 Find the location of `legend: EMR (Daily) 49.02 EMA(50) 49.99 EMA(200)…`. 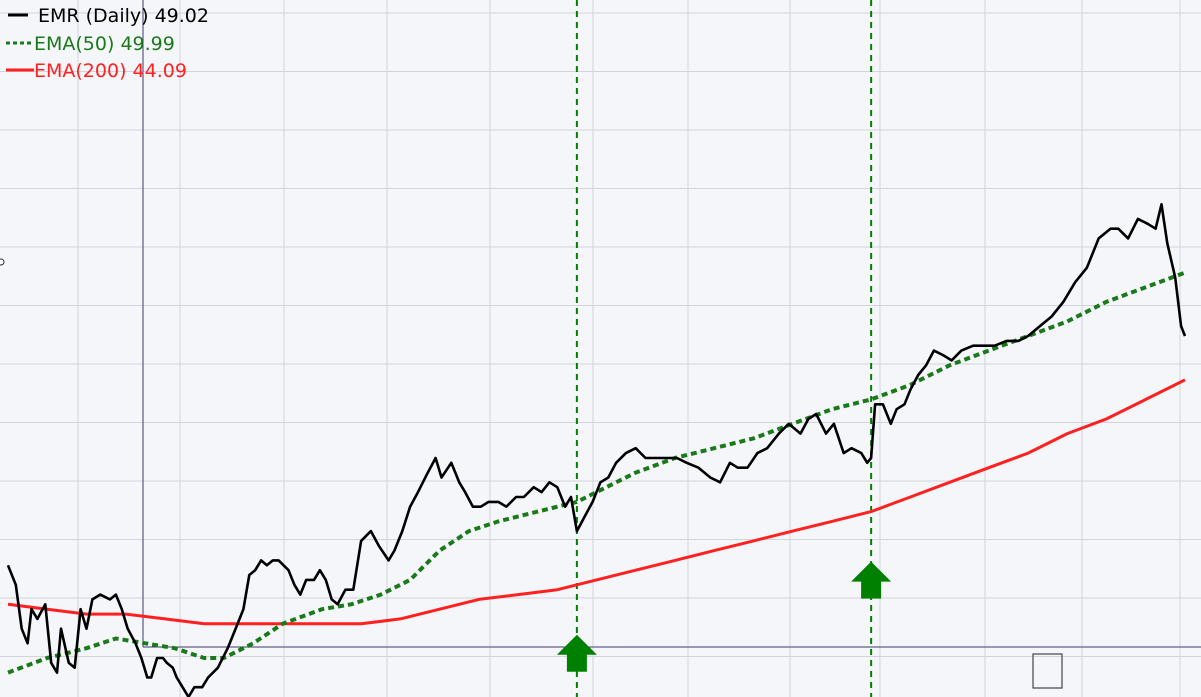

legend: EMR (Daily) 49.02 EMA(50) 49.99 EMA(200)… is located at coordinates (107, 43).